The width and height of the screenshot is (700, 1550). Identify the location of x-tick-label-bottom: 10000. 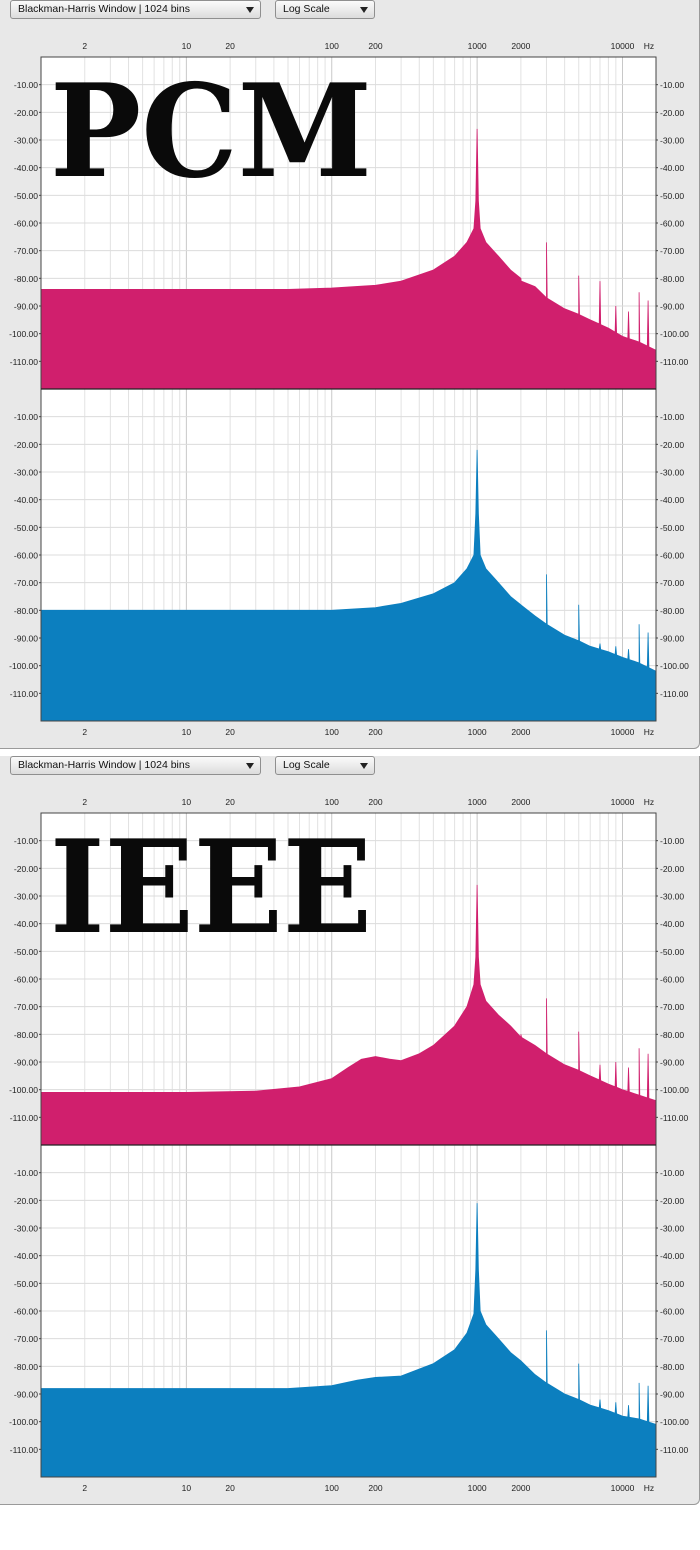
(623, 732).